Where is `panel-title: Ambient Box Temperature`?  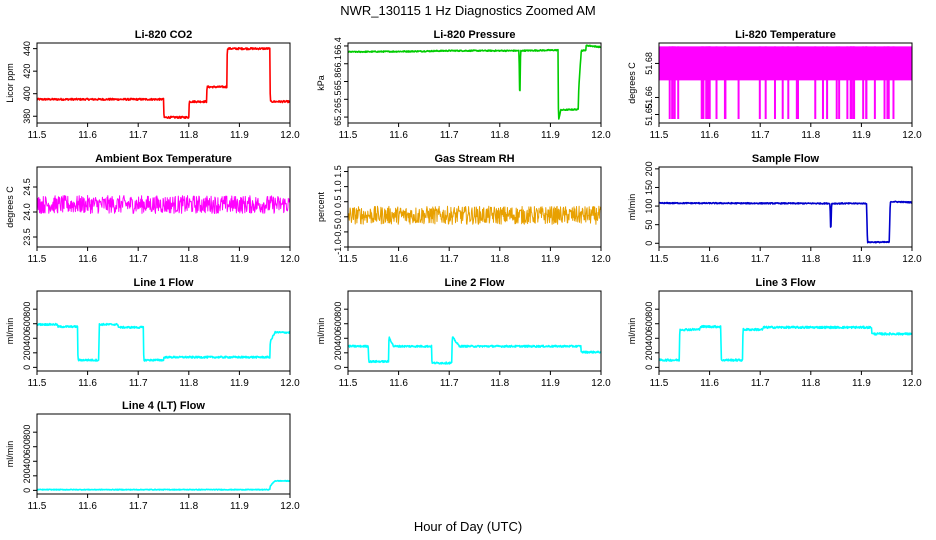
panel-title: Ambient Box Temperature is located at coordinates (163, 159).